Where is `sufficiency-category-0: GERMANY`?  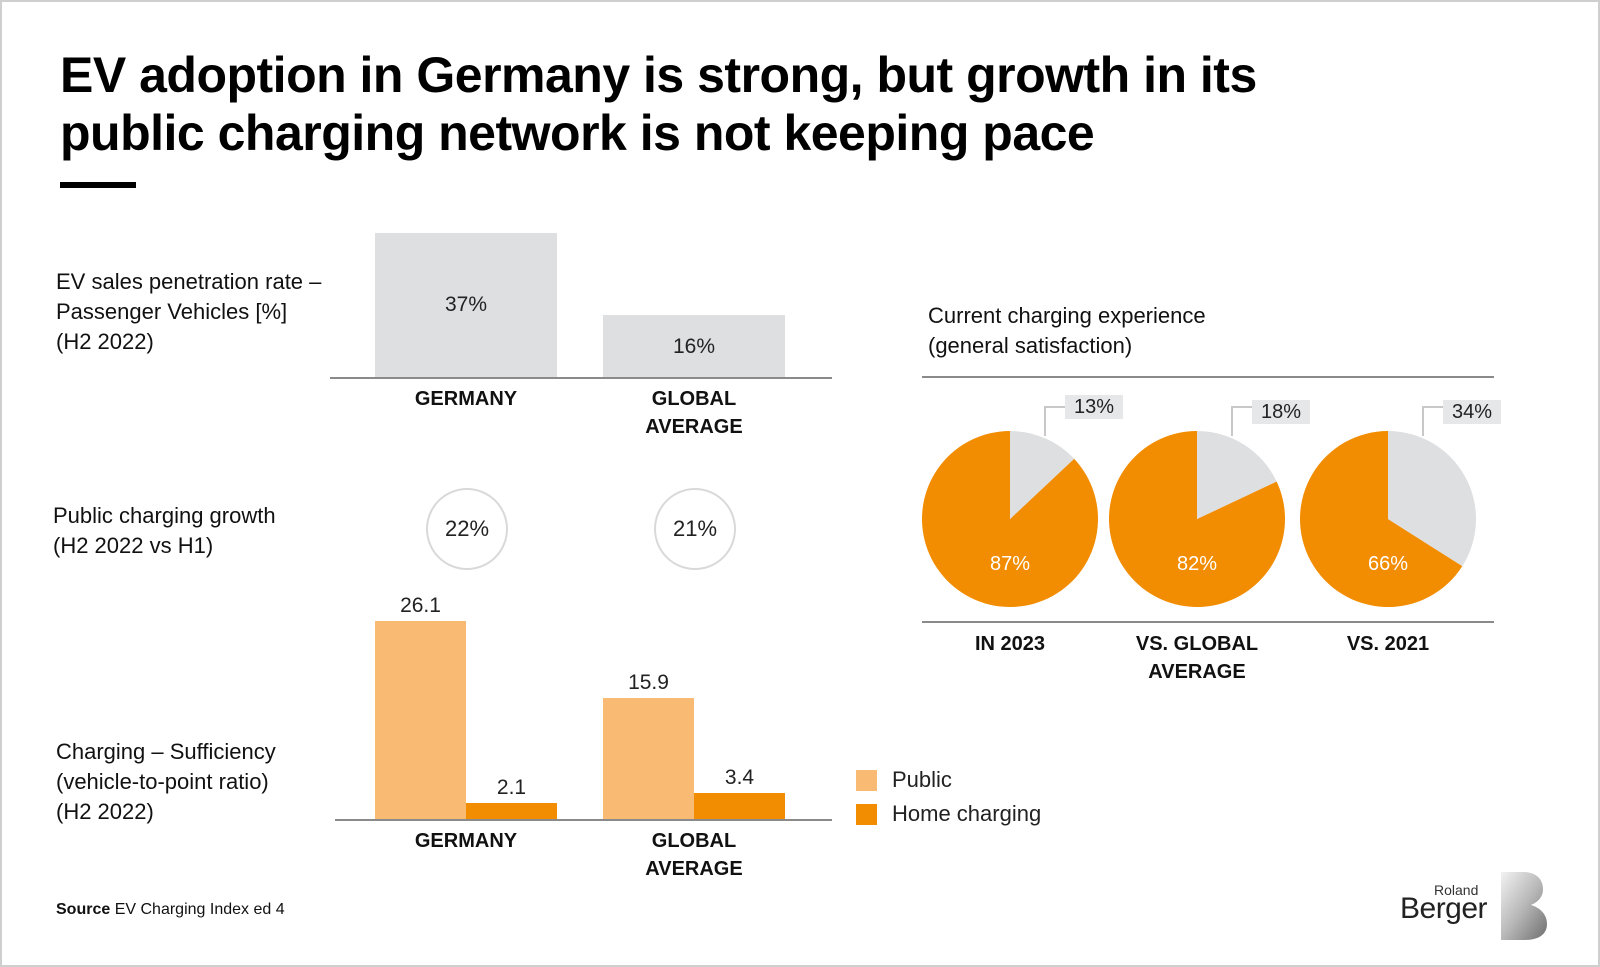 sufficiency-category-0: GERMANY is located at coordinates (466, 841).